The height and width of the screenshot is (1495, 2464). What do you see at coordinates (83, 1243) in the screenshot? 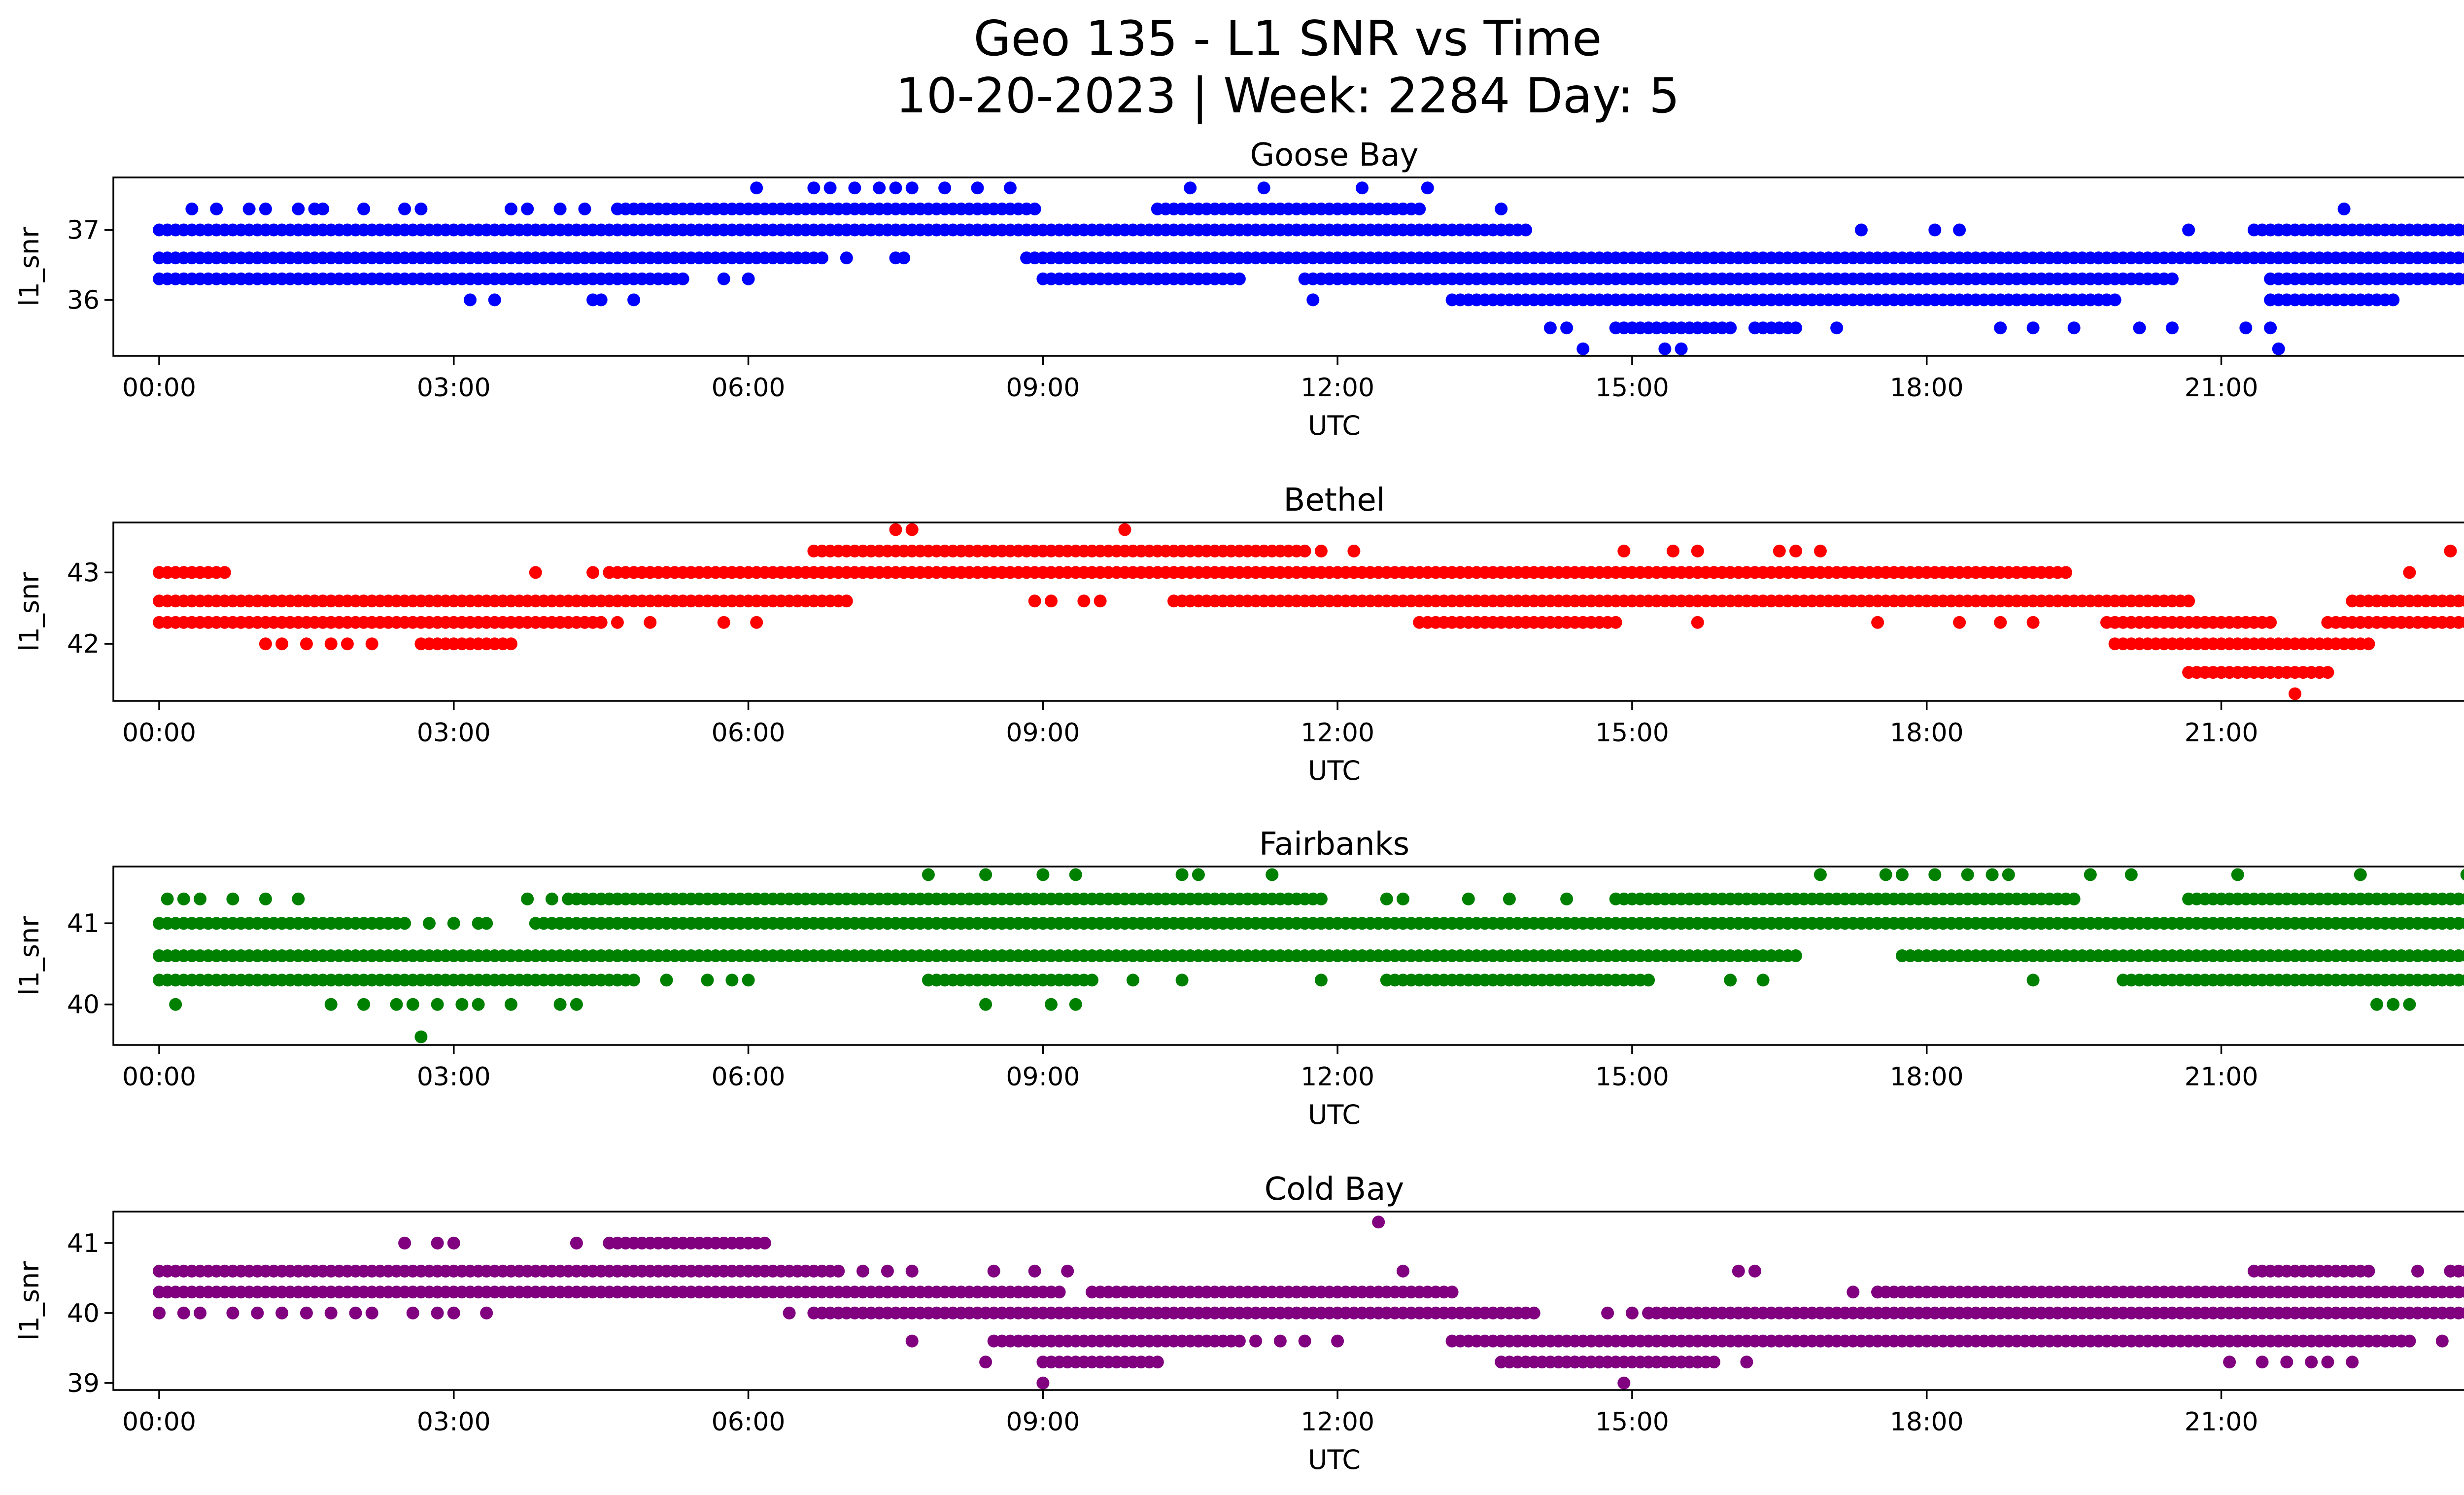
I see `y-tick-label: 41` at bounding box center [83, 1243].